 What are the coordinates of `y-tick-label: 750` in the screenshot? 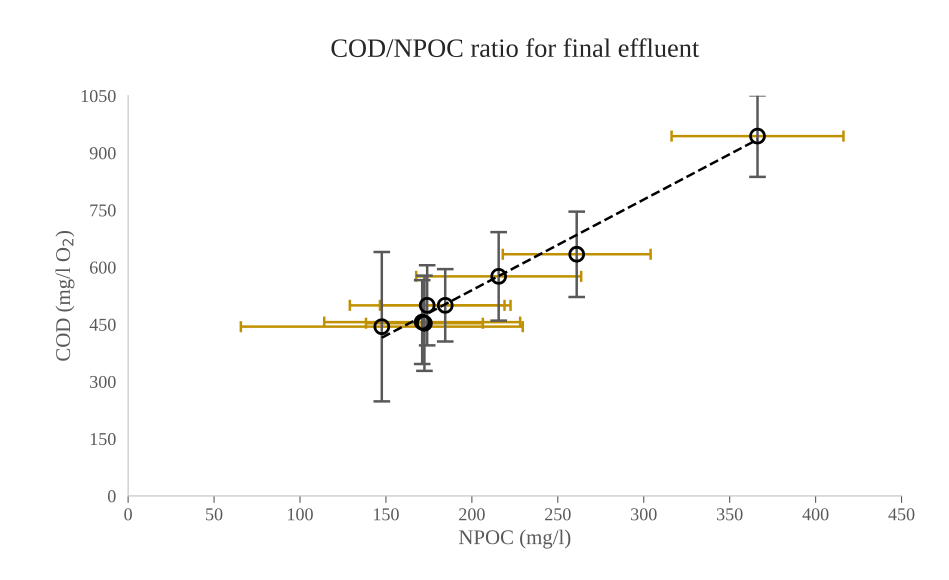 It's located at (103, 210).